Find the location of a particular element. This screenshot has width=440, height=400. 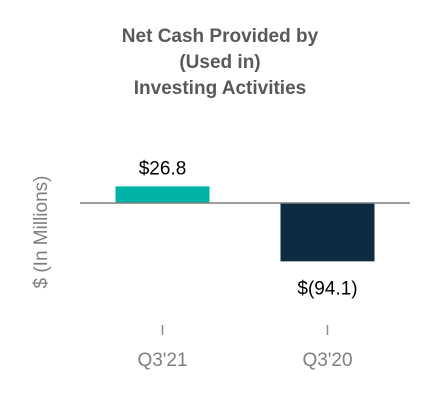

data-label-0: $26.8 is located at coordinates (163, 168).